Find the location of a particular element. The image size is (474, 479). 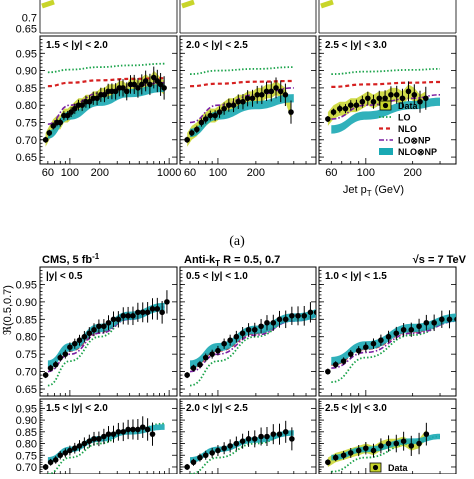

panel-label: 2.0 < |y| < 2.5 is located at coordinates (217, 45).